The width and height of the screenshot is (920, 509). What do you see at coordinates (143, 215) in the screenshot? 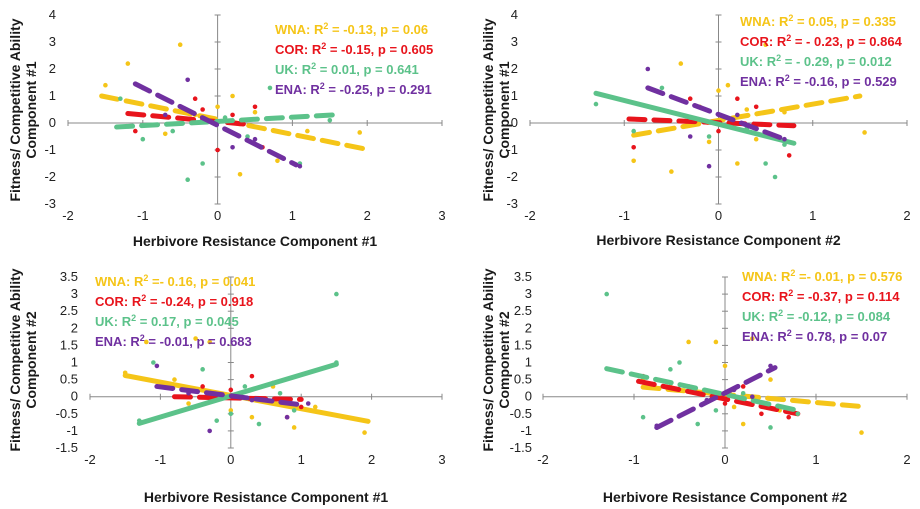
I see `x-tick-label: -1` at bounding box center [143, 215].